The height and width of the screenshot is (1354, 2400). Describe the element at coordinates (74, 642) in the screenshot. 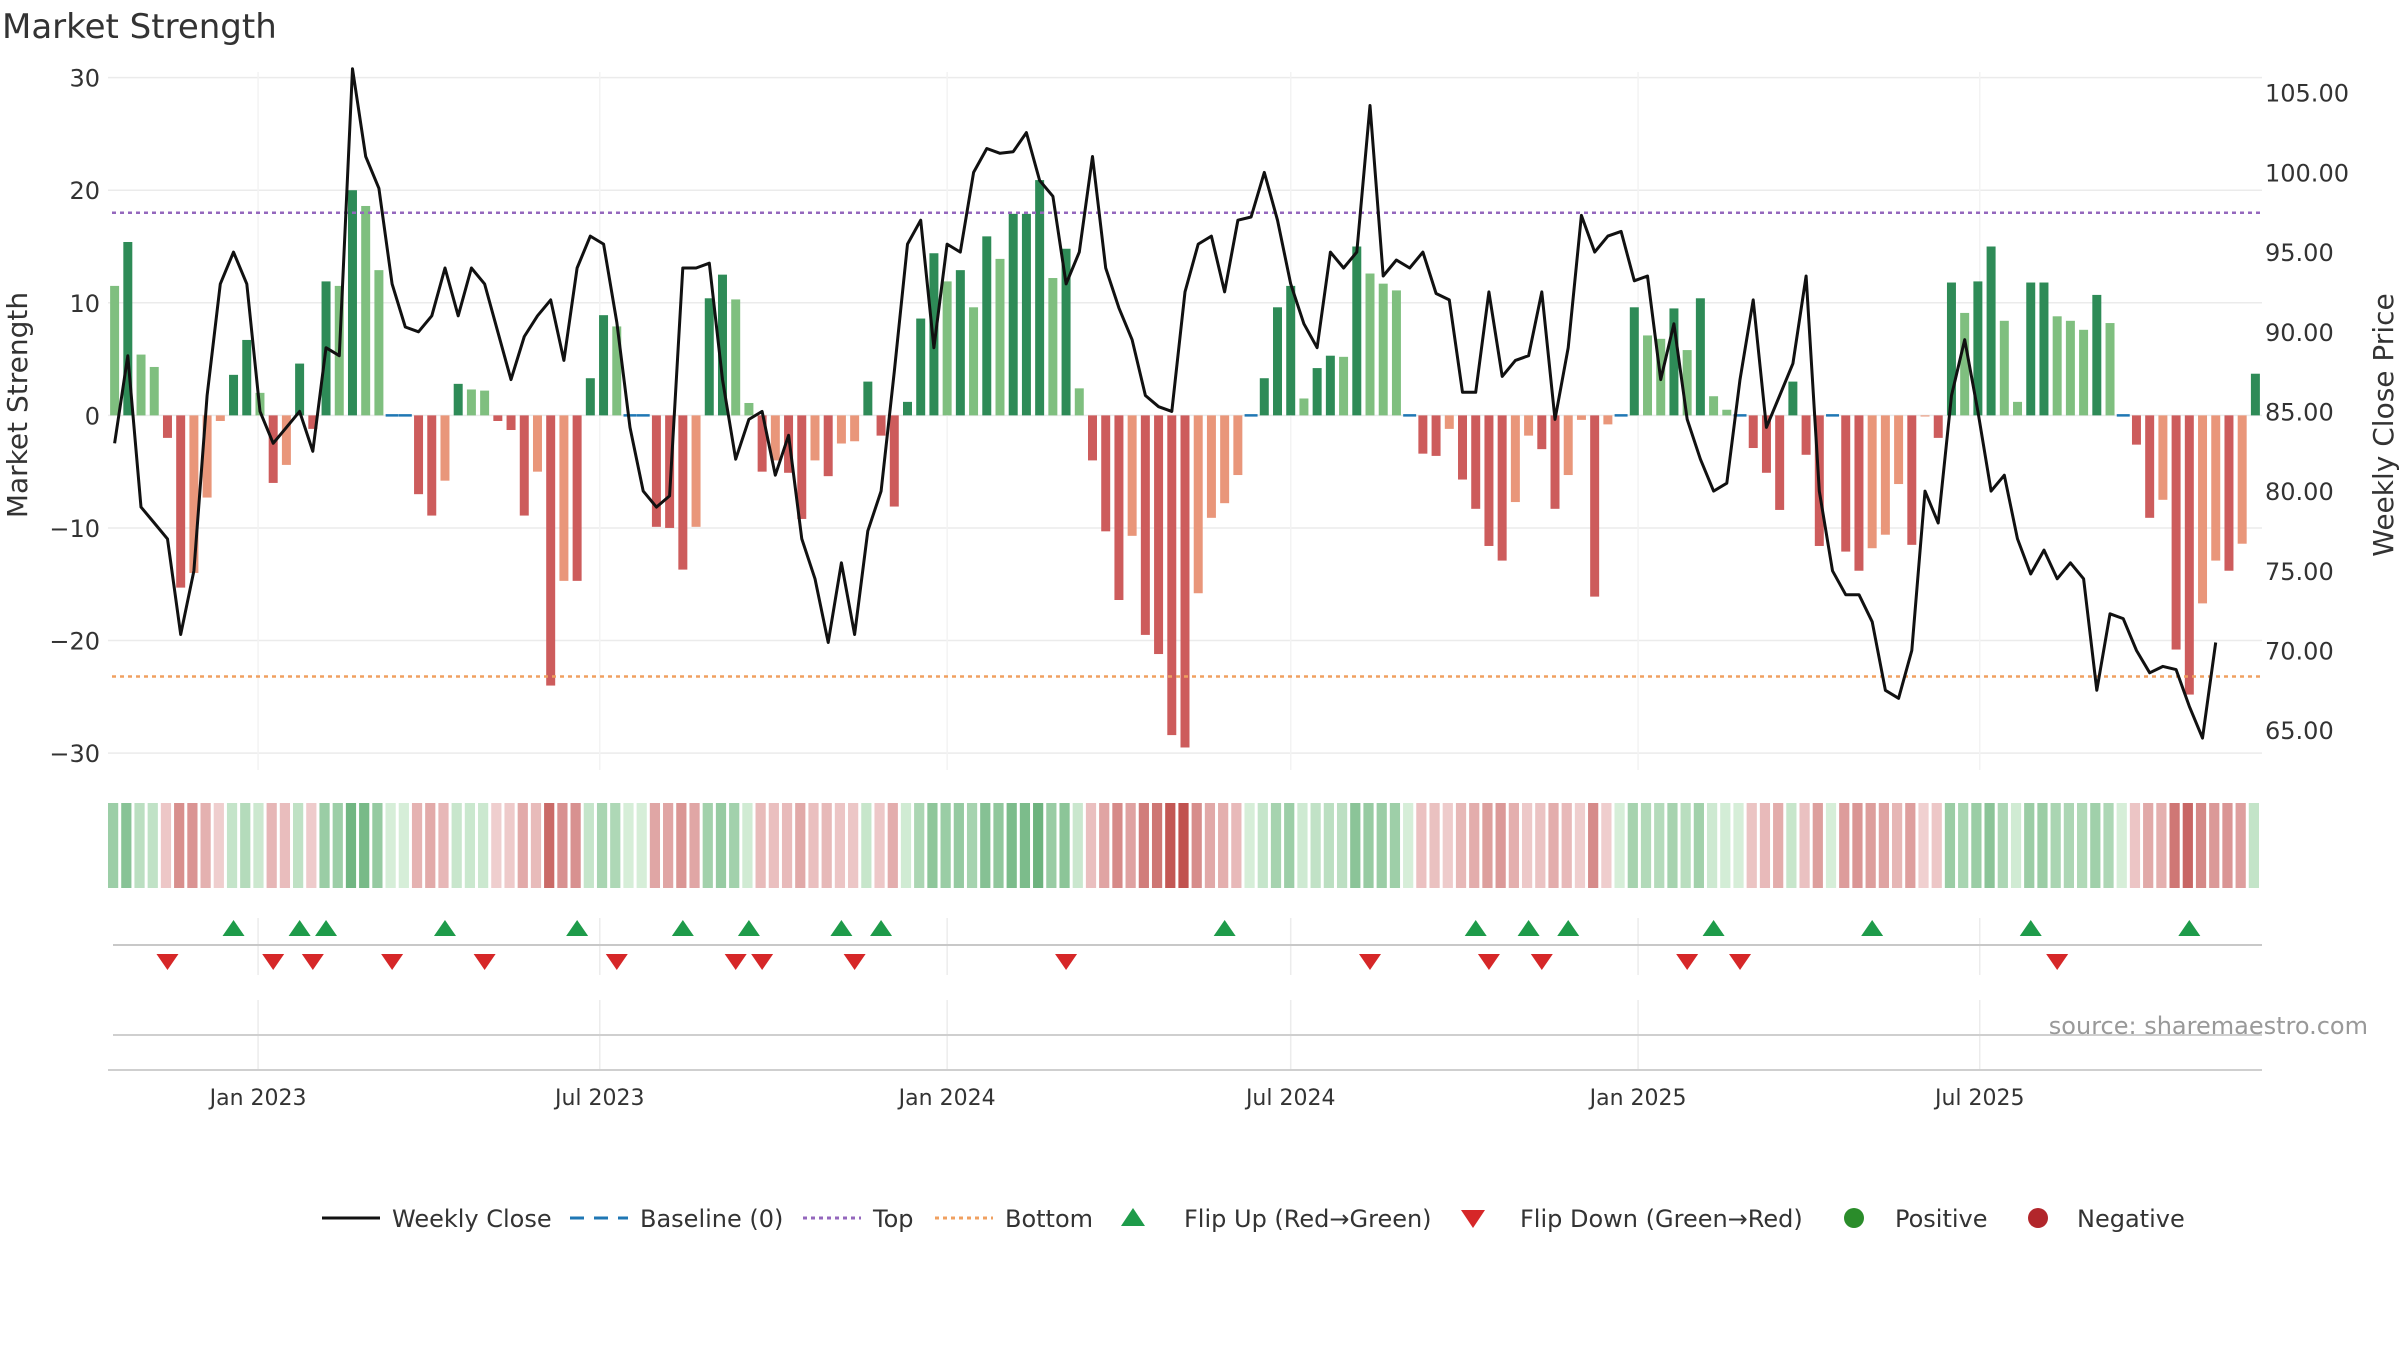

I see `y-tick-label: −20` at that location.